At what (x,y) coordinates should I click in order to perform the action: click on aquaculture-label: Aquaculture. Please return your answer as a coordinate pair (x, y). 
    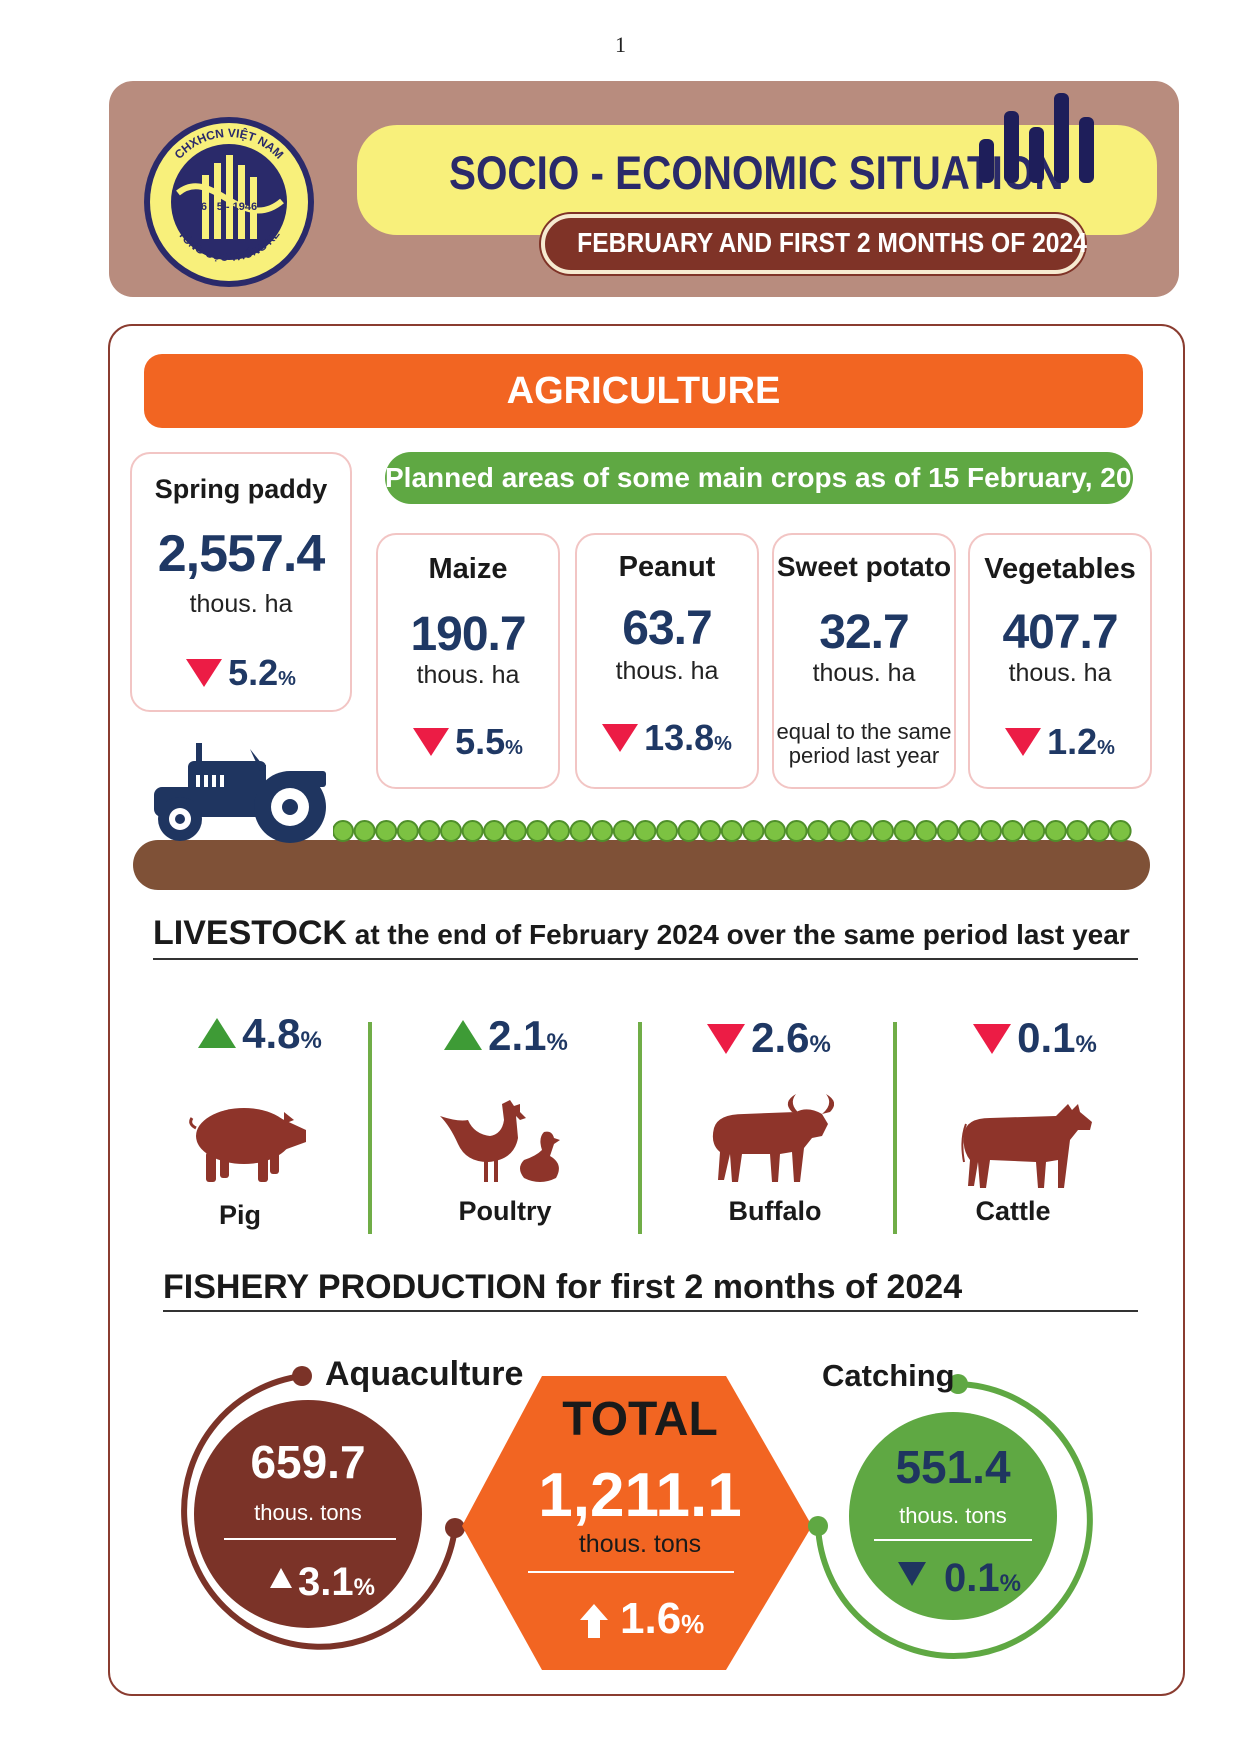
    Looking at the image, I should click on (424, 1374).